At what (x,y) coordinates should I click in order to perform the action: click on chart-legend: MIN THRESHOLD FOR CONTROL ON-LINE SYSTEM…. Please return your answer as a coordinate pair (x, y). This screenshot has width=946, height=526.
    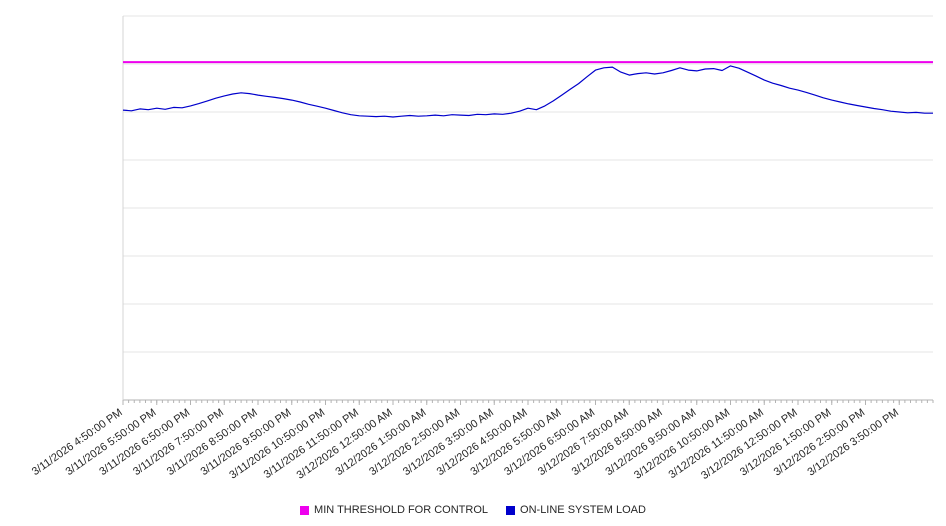
    Looking at the image, I should click on (473, 510).